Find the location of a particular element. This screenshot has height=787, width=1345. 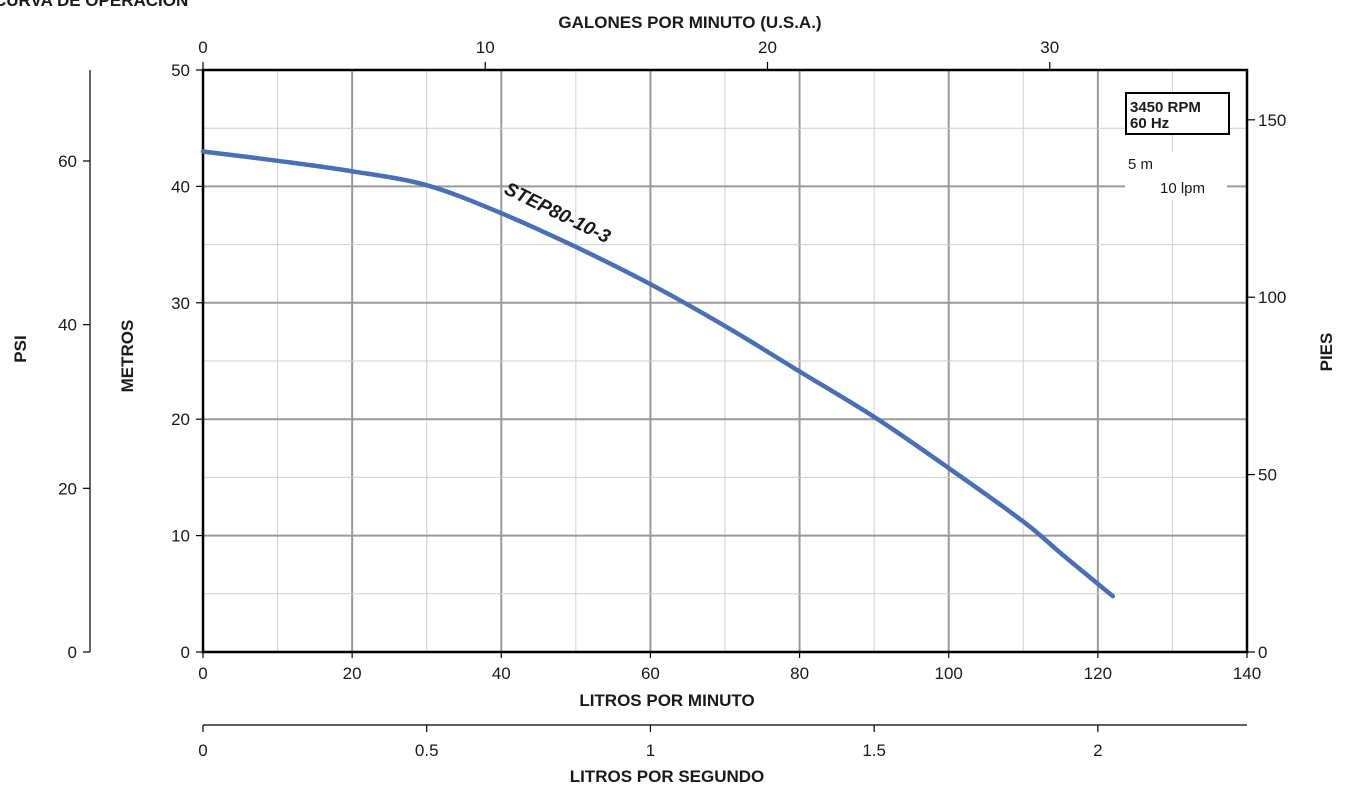

psi-tick-label: 20 is located at coordinates (67, 488).